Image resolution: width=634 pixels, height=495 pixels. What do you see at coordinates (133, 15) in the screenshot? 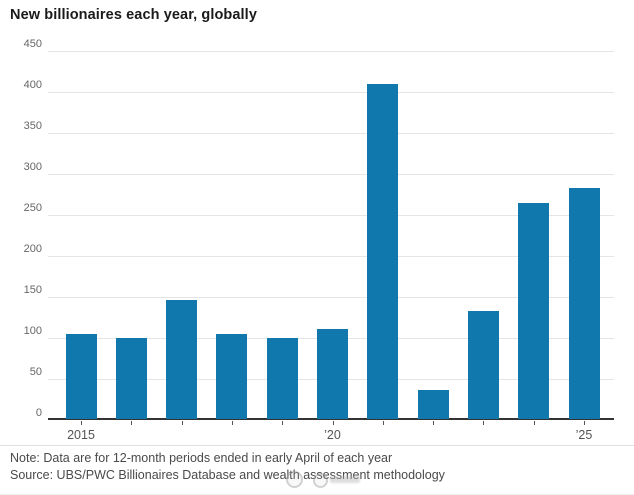
I see `chart-title: New billionaires each year, globally` at bounding box center [133, 15].